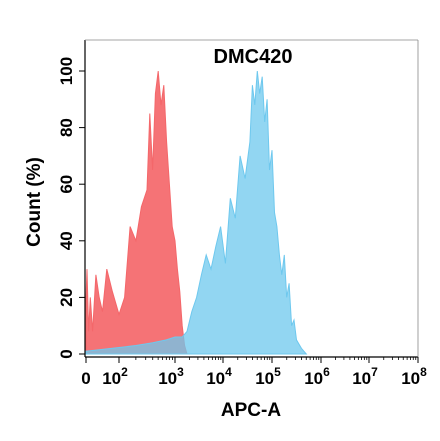  Describe the element at coordinates (115, 376) in the screenshot. I see `x-tick-label: 10²` at that location.